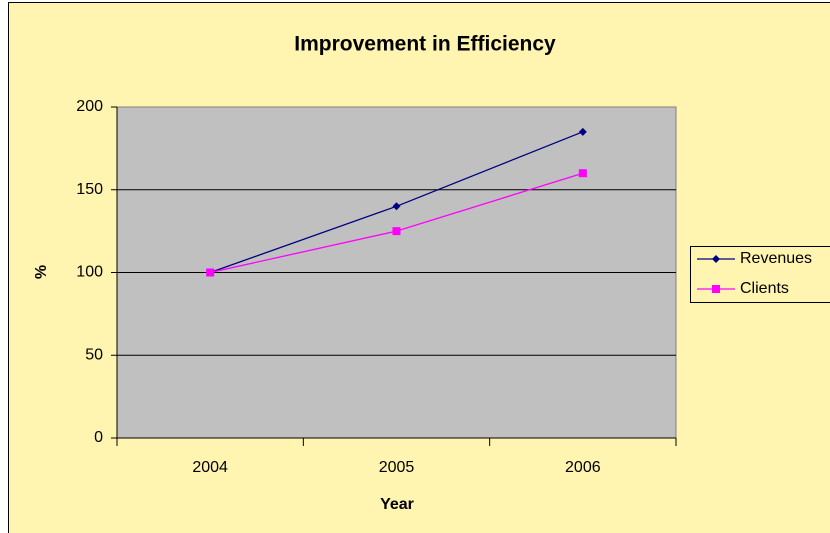  Describe the element at coordinates (89, 272) in the screenshot. I see `y-tick-label: 100` at that location.